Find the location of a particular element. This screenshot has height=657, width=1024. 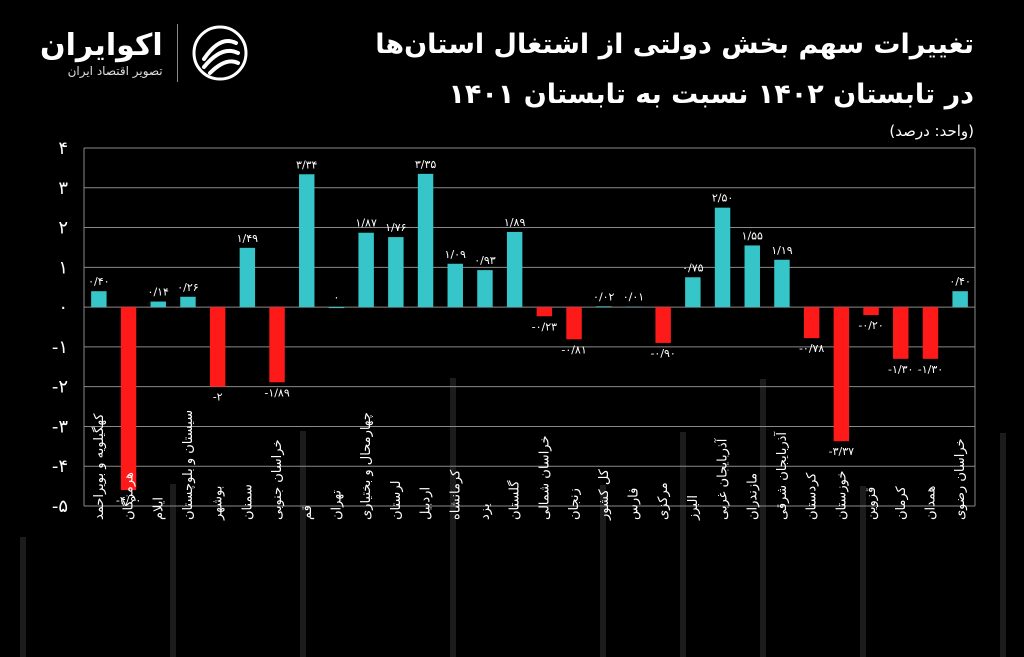

y-axis: ۴ ۳ ۲ ۱ ۰ -۱ -۲ -۳ -۴ -۵ is located at coordinates (60, 327).